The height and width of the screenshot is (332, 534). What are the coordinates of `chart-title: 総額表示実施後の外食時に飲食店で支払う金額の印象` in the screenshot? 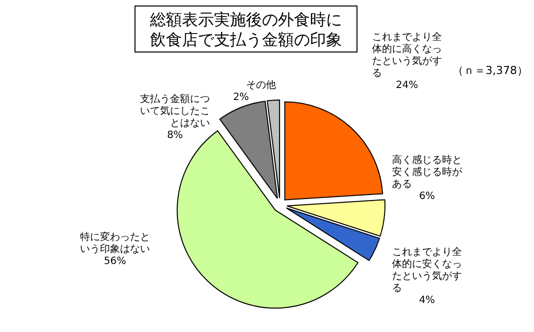 It's located at (245, 29).